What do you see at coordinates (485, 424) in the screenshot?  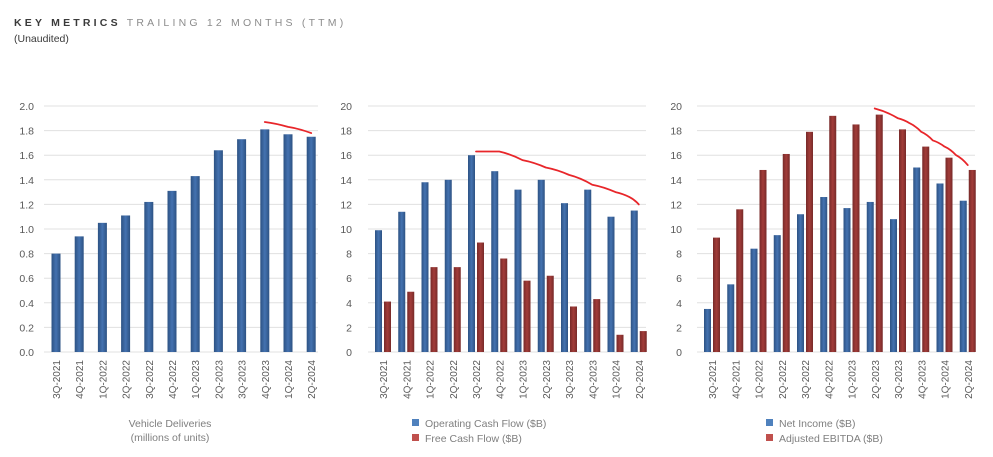 I see `legend-label: Operating Cash Flow ($B)` at bounding box center [485, 424].